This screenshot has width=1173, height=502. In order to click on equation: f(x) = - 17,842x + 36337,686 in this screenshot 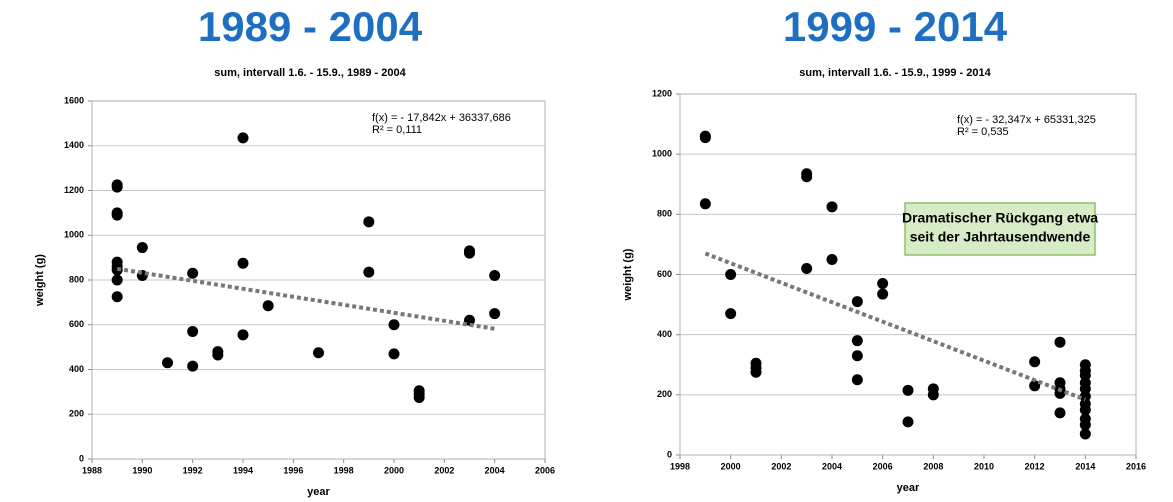, I will do `click(441, 118)`.